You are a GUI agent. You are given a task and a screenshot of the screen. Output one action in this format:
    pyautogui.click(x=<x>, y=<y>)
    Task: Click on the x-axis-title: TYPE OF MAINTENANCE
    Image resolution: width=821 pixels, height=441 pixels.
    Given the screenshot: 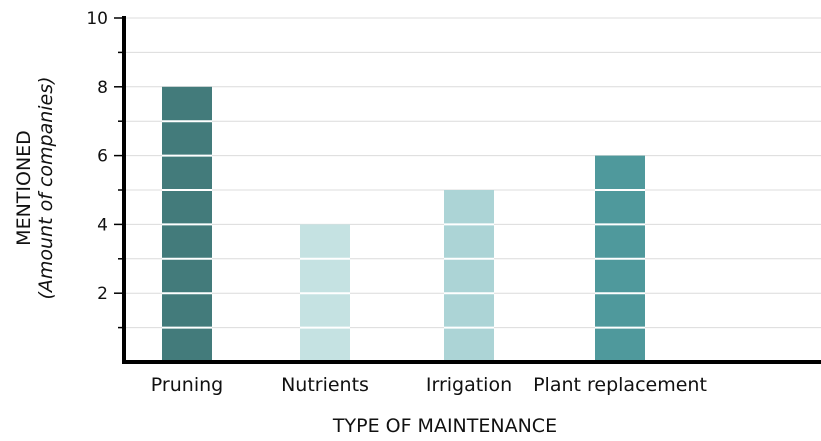 What is the action you would take?
    pyautogui.click(x=444, y=426)
    